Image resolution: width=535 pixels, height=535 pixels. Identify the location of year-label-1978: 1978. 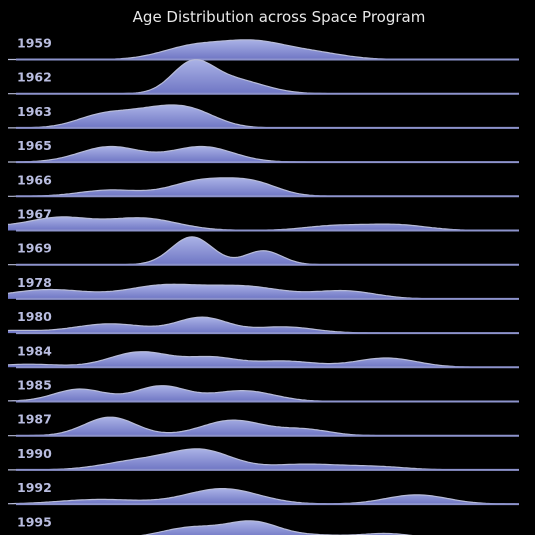
(34, 282).